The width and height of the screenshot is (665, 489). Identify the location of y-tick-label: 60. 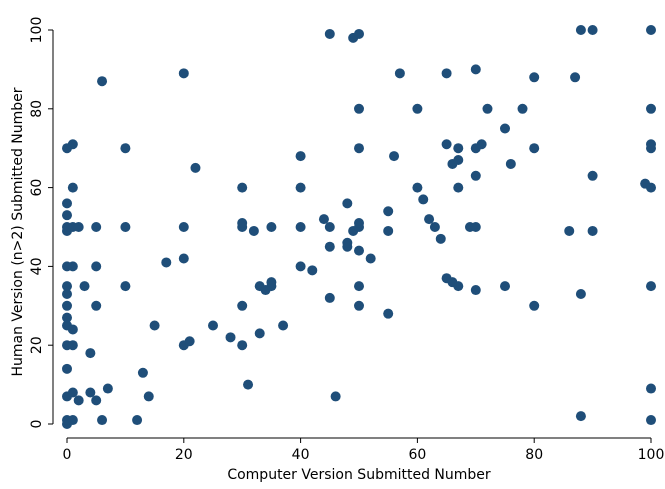
(37, 188).